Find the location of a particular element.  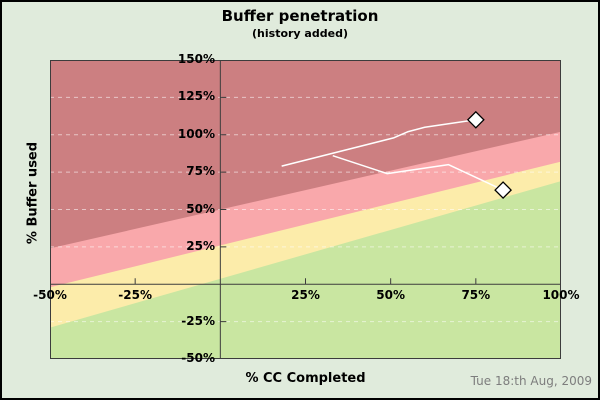

x-axis-title: % CC Completed is located at coordinates (305, 378).